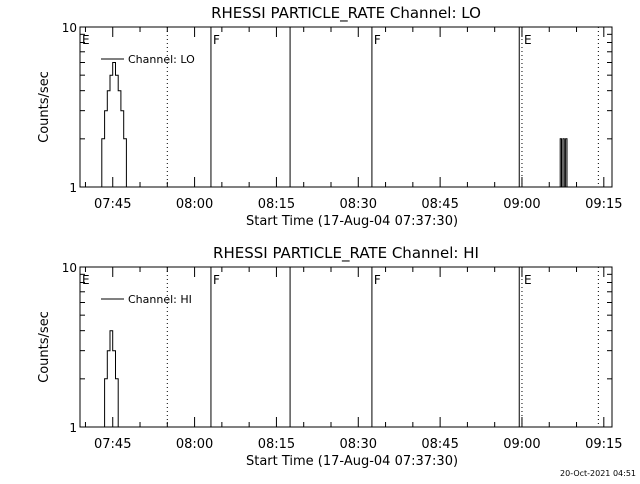 This screenshot has height=484, width=640. What do you see at coordinates (160, 299) in the screenshot?
I see `legend-entry: Channel: HI` at bounding box center [160, 299].